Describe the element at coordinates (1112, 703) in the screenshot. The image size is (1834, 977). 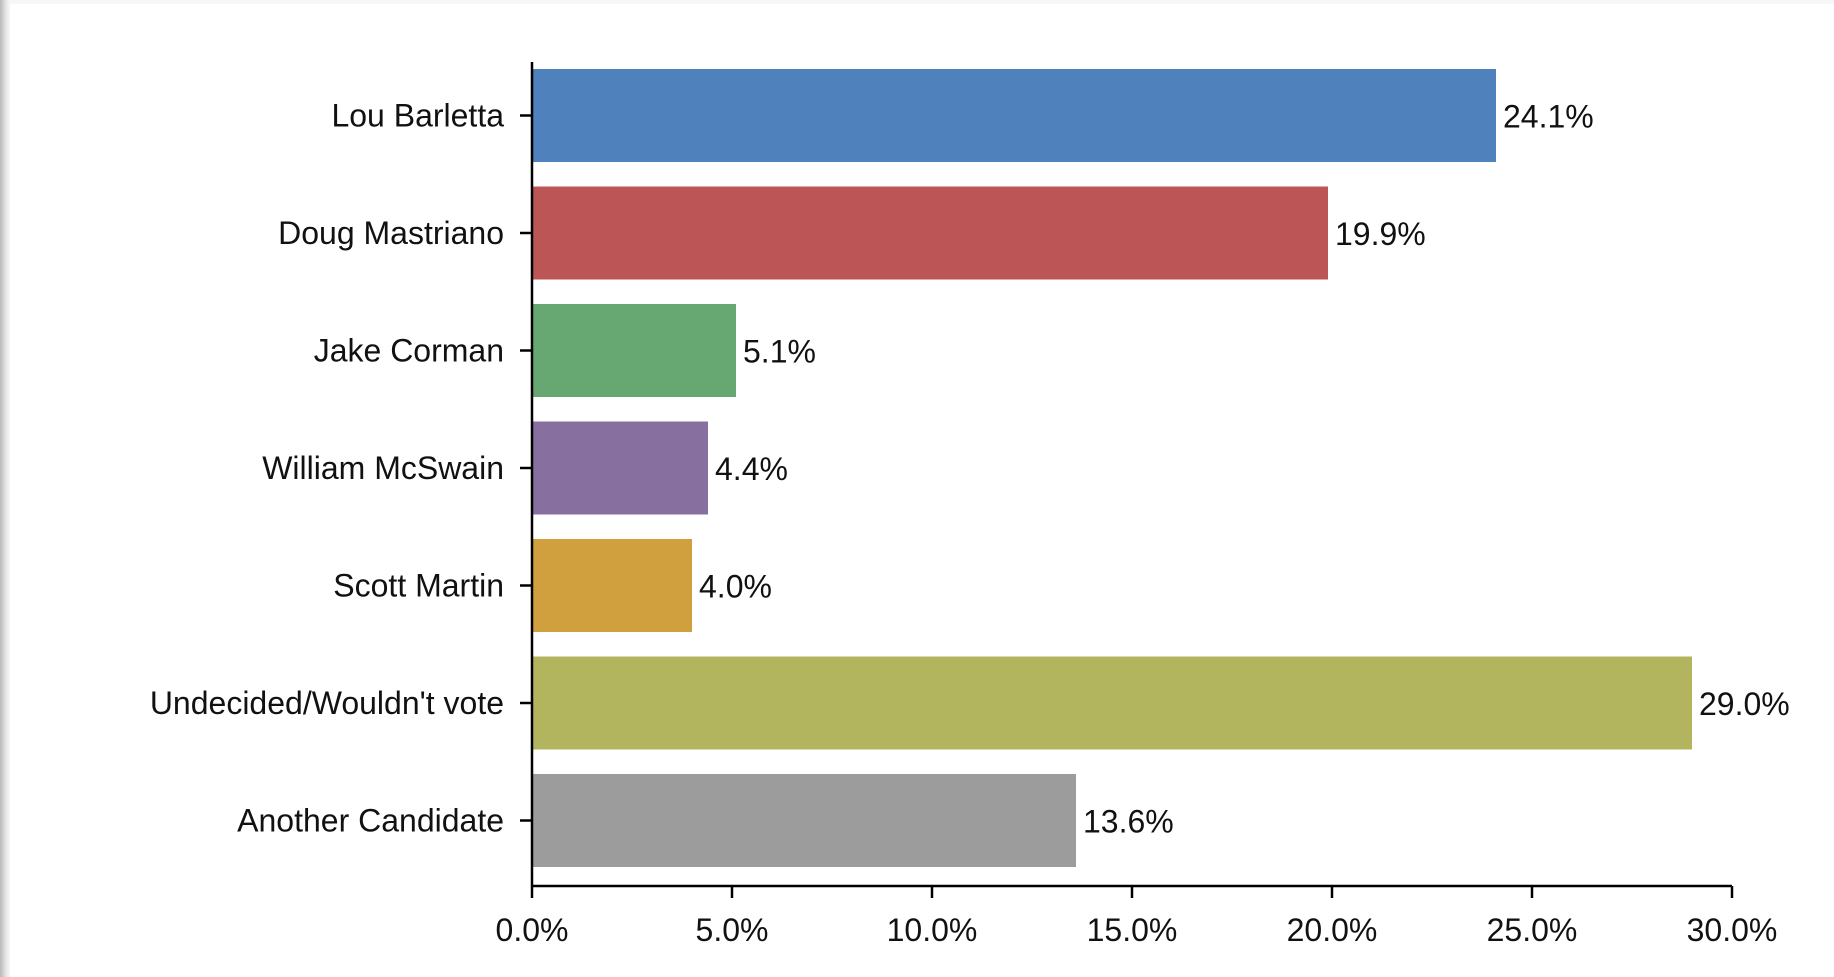
I see `bar-undecided-wouldn-t-vote` at that location.